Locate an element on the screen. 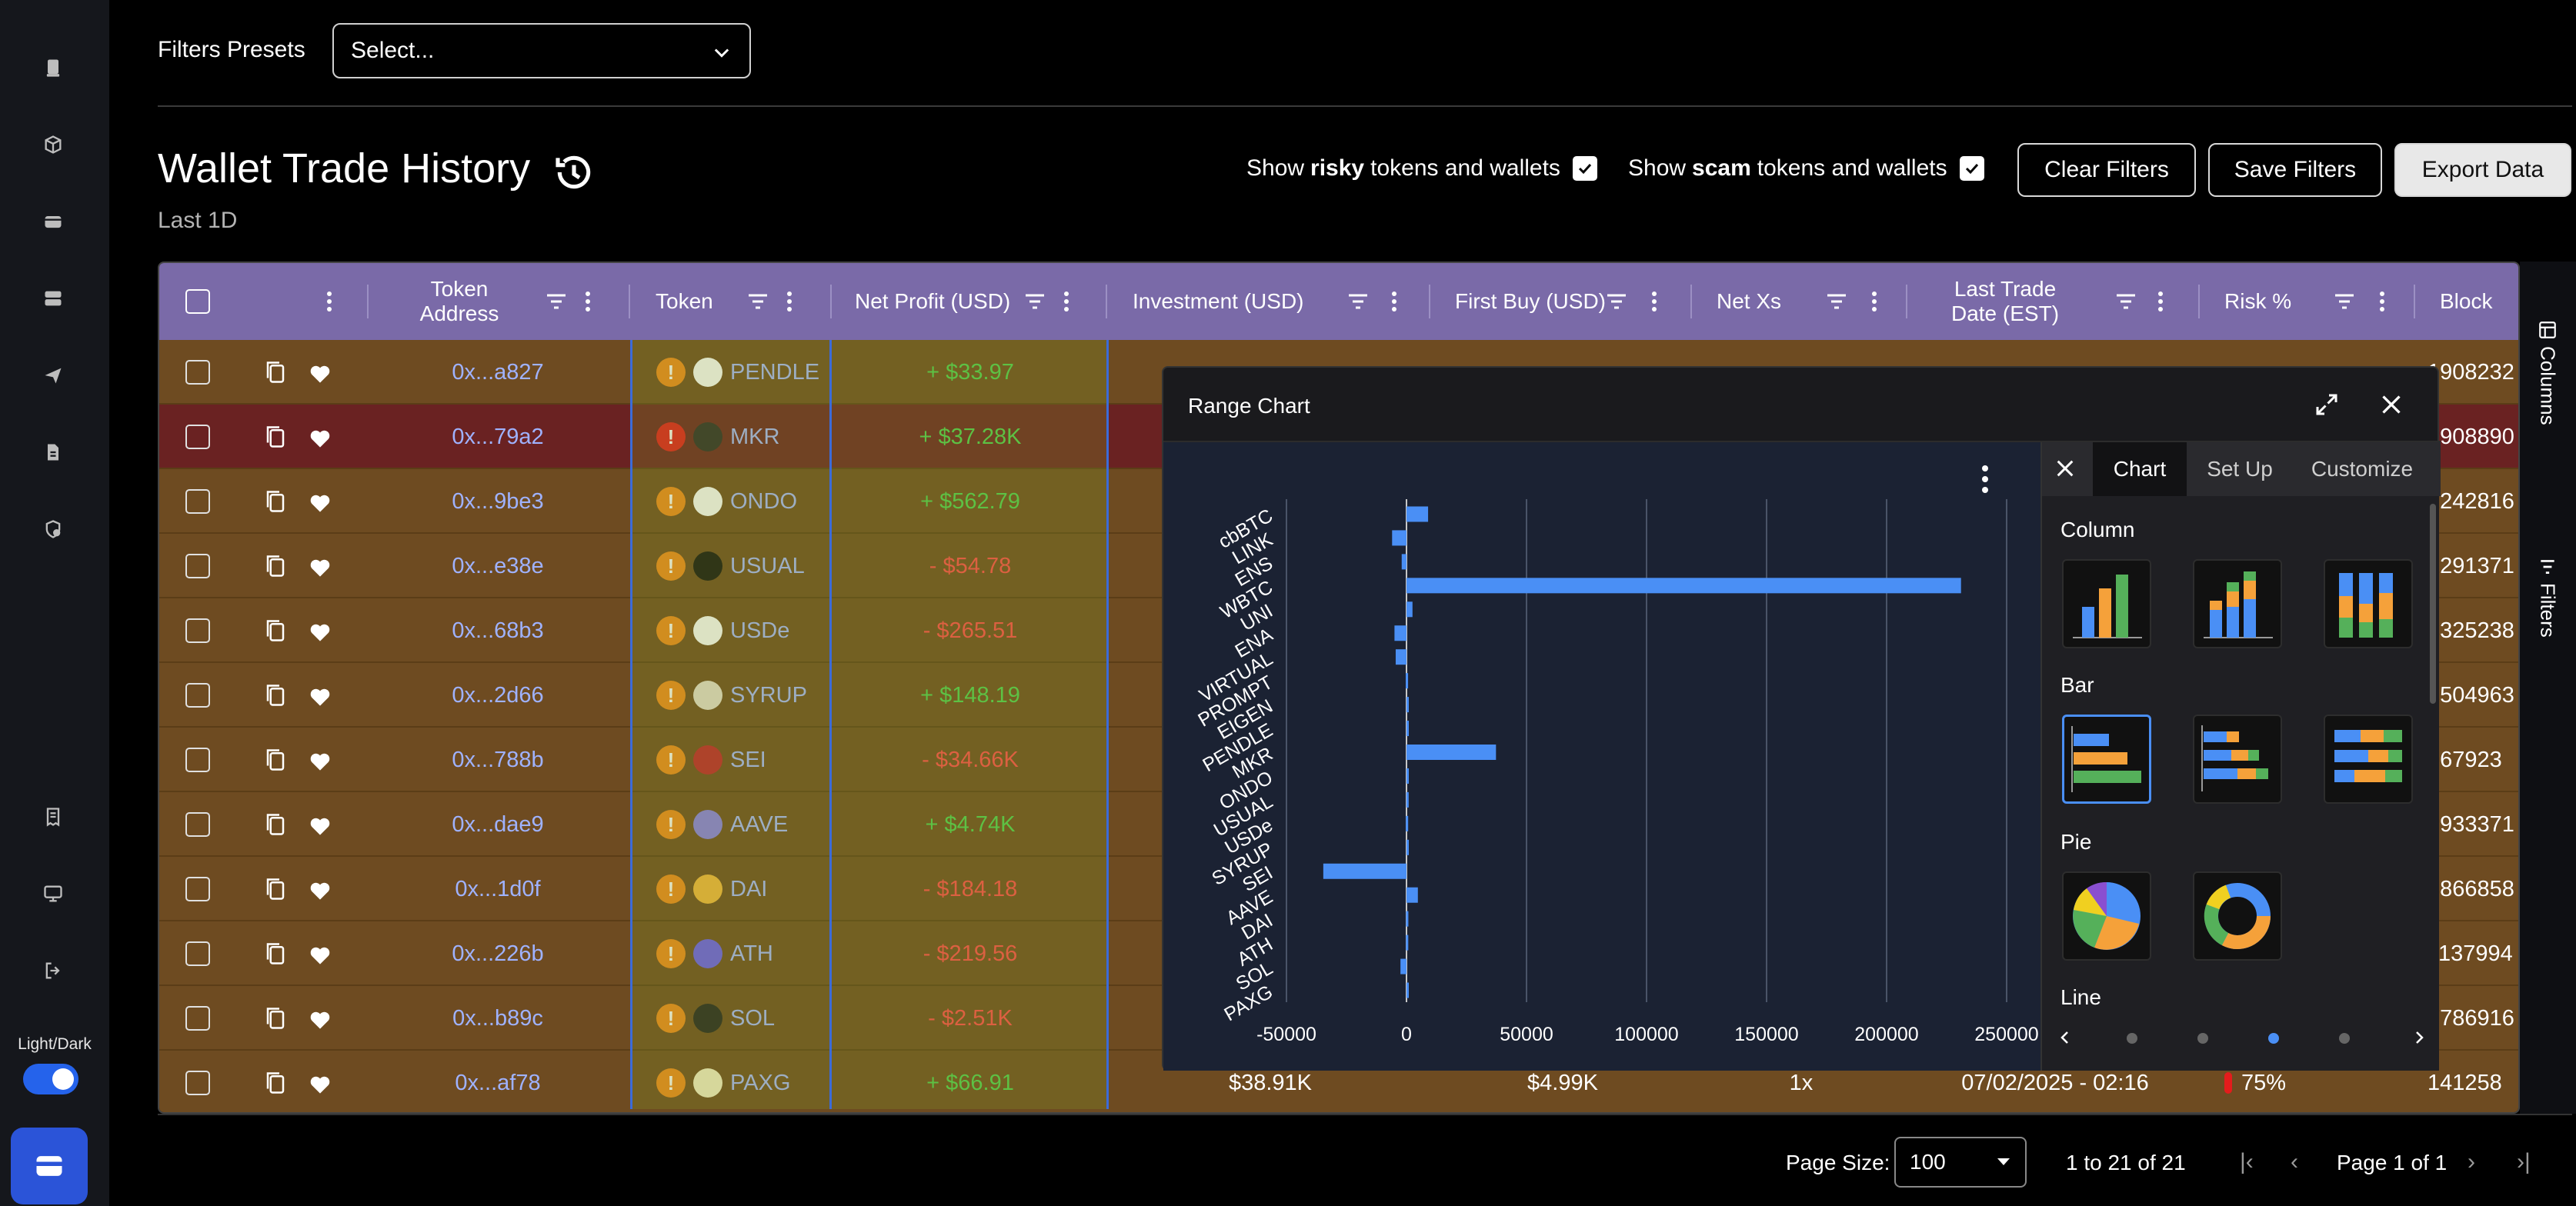  col-token-address: Token Address is located at coordinates (459, 301).